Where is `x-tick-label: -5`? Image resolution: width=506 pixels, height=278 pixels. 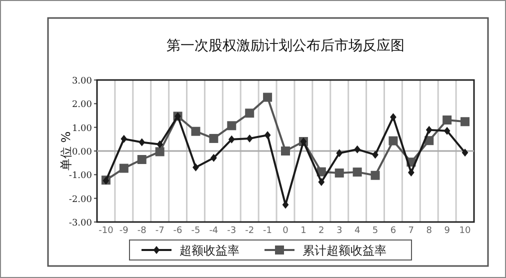 x-tick-label: -5 is located at coordinates (195, 231).